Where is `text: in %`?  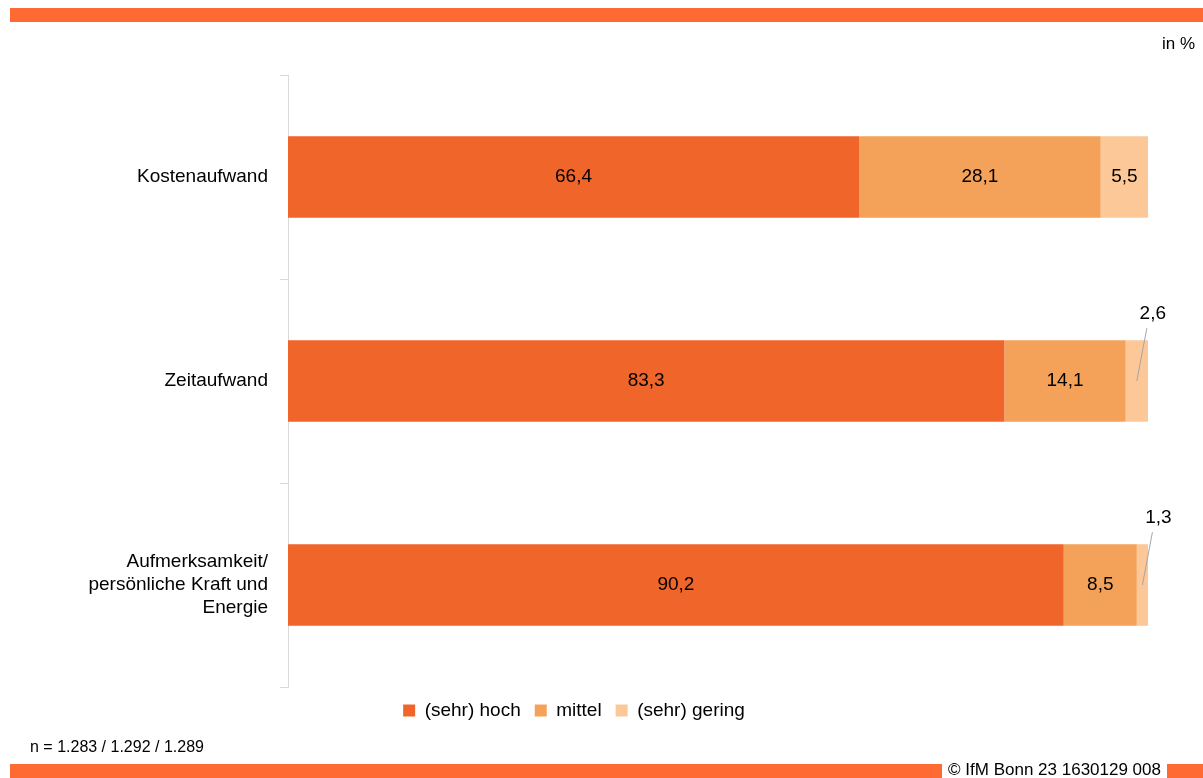
text: in % is located at coordinates (1178, 44).